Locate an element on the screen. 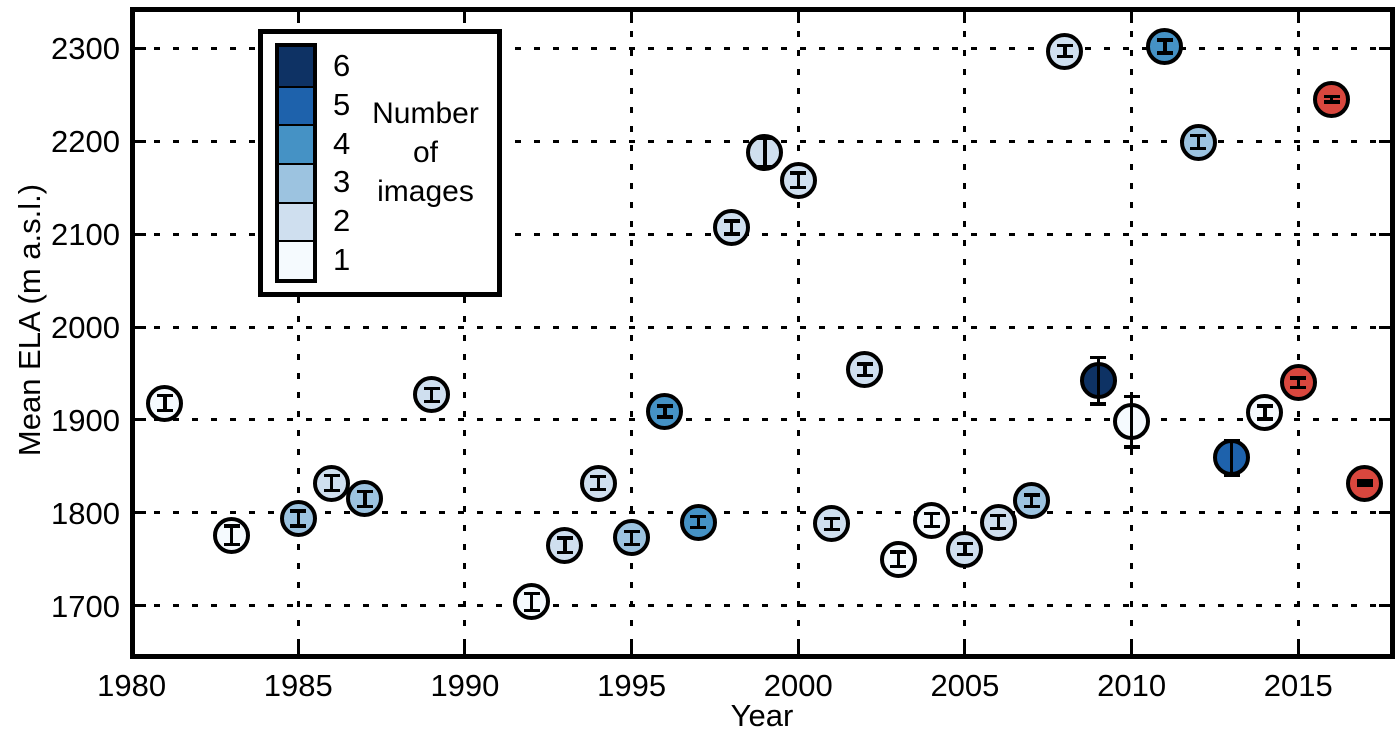 This screenshot has height=735, width=1400. data-point-1987 is located at coordinates (365, 499).